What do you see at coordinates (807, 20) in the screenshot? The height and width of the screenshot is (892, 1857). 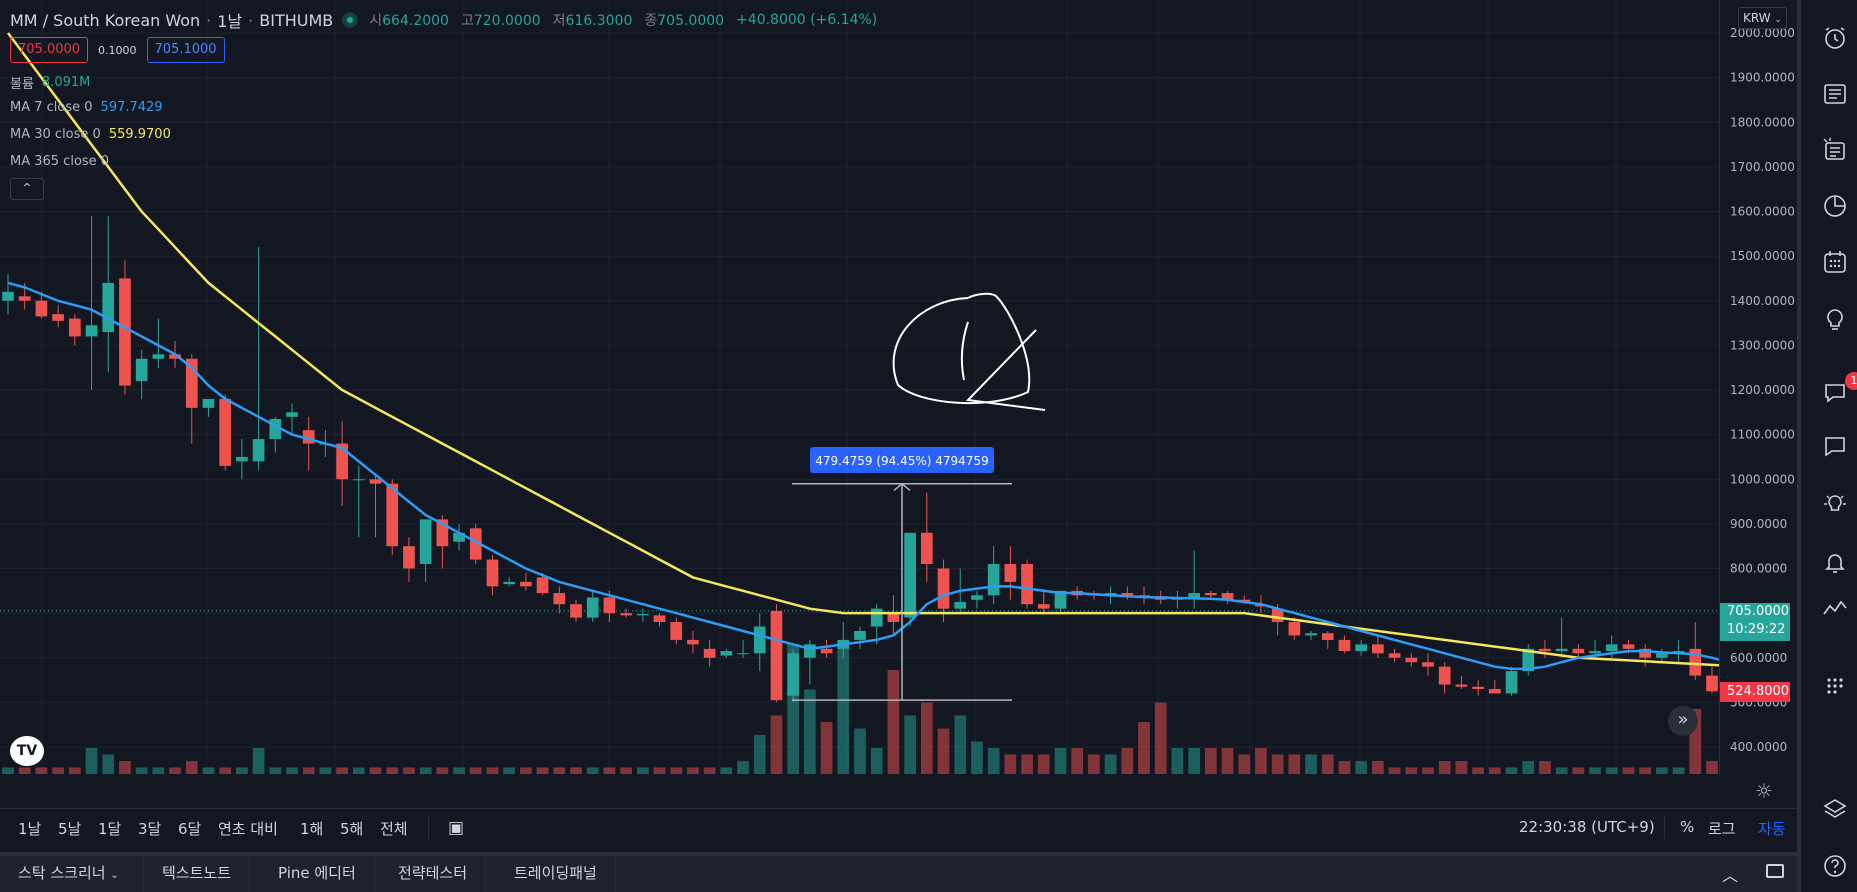 I see `price-change: +40.8000 (+6.14%)` at bounding box center [807, 20].